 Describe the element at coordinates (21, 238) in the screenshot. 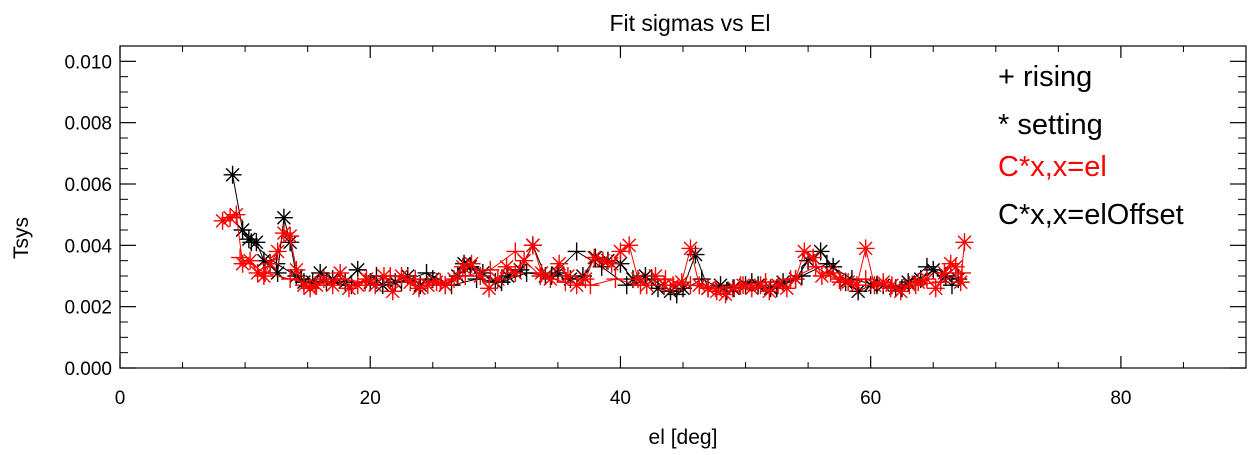

I see `y-axis-title: Tsys` at that location.